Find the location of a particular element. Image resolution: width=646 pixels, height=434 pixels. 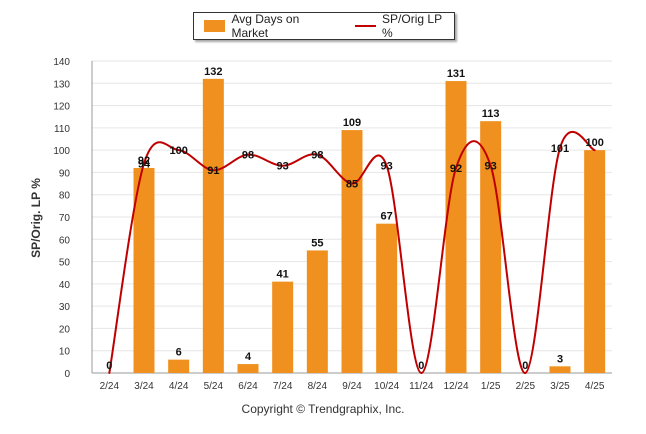

bar-value-label: 92 is located at coordinates (144, 161).